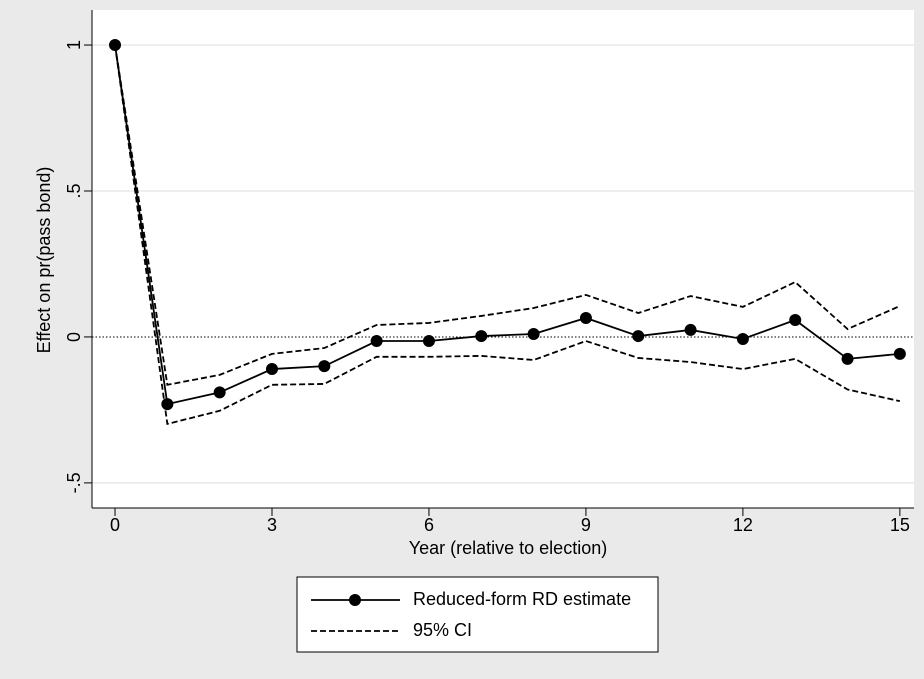  Describe the element at coordinates (429, 525) in the screenshot. I see `x-tick-label: 6` at that location.